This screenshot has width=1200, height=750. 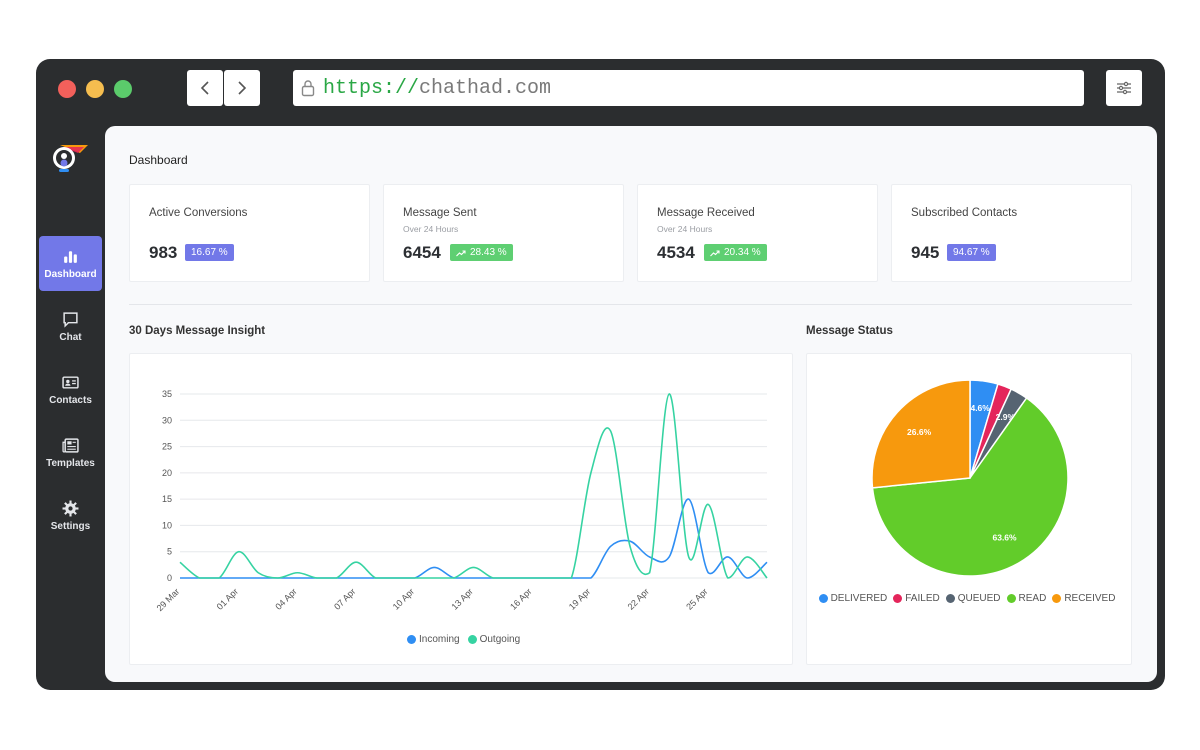 I want to click on legend-label: Incoming, so click(x=439, y=639).